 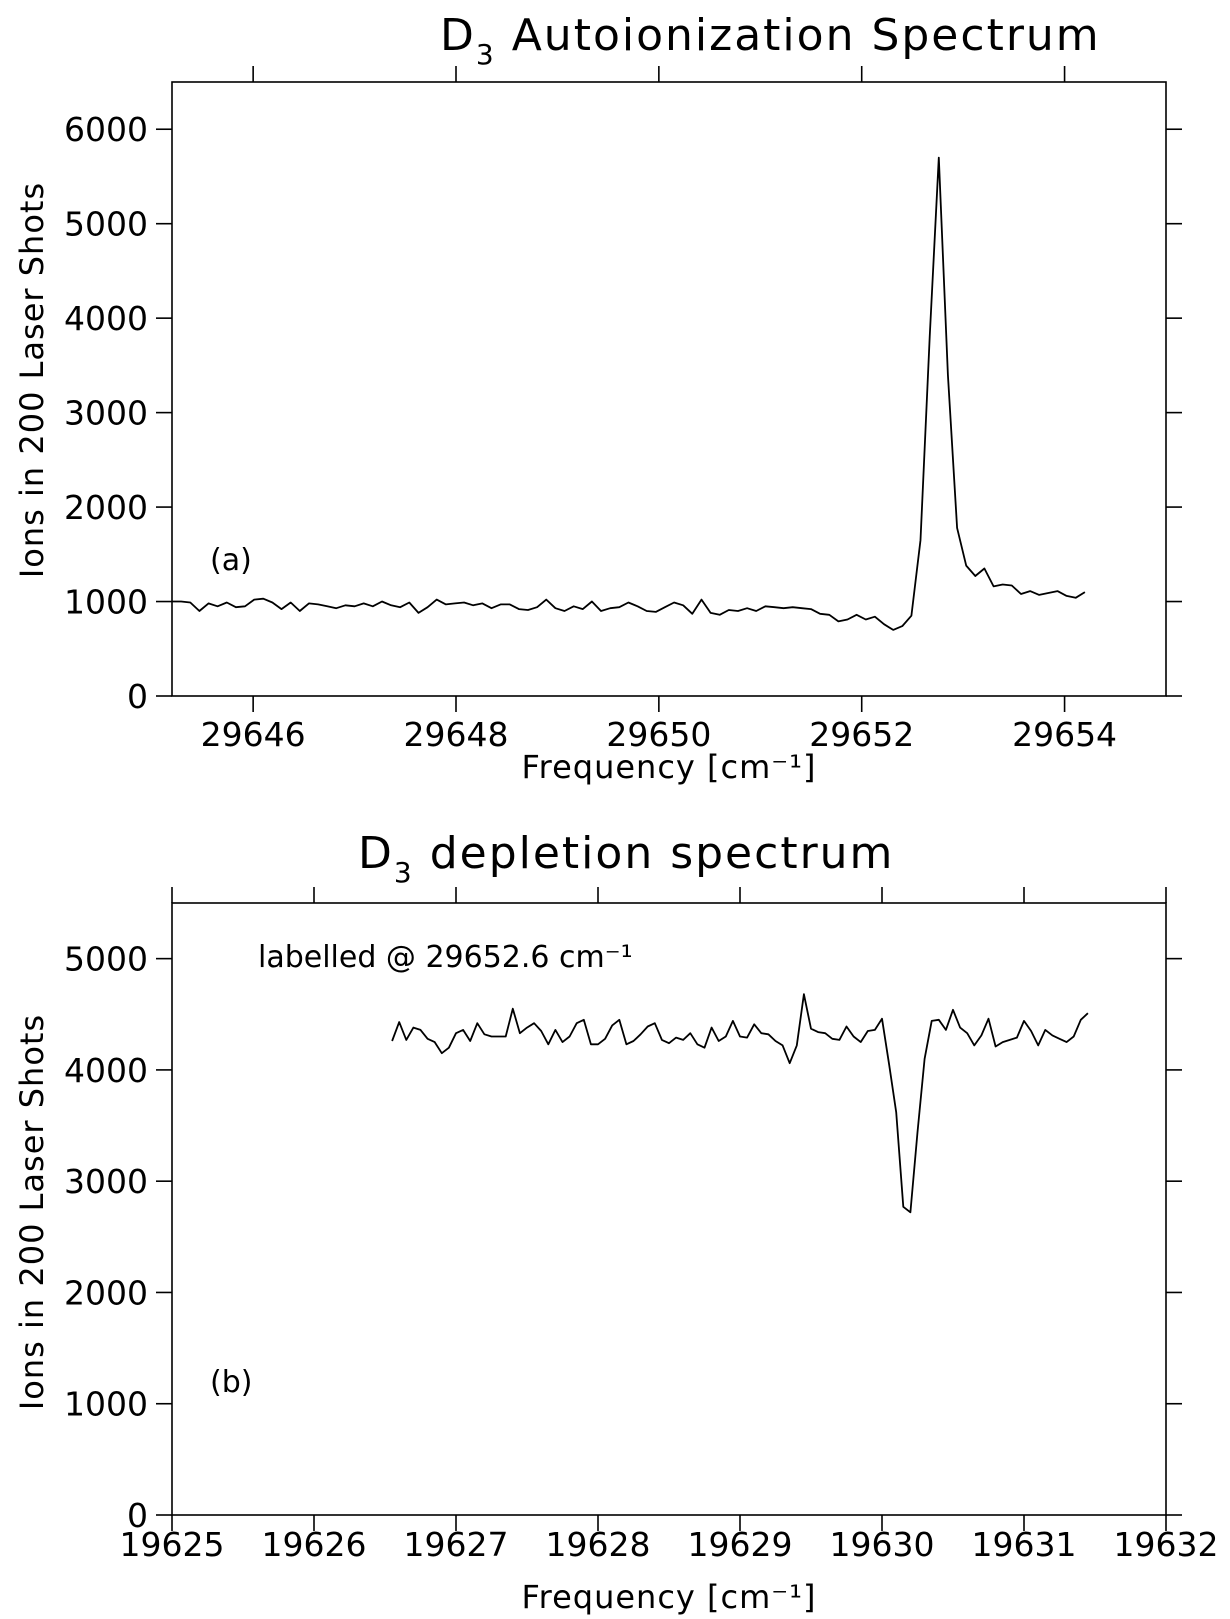 I want to click on panel-a-title-rest: Autoionization Spectrum, so click(x=798, y=35).